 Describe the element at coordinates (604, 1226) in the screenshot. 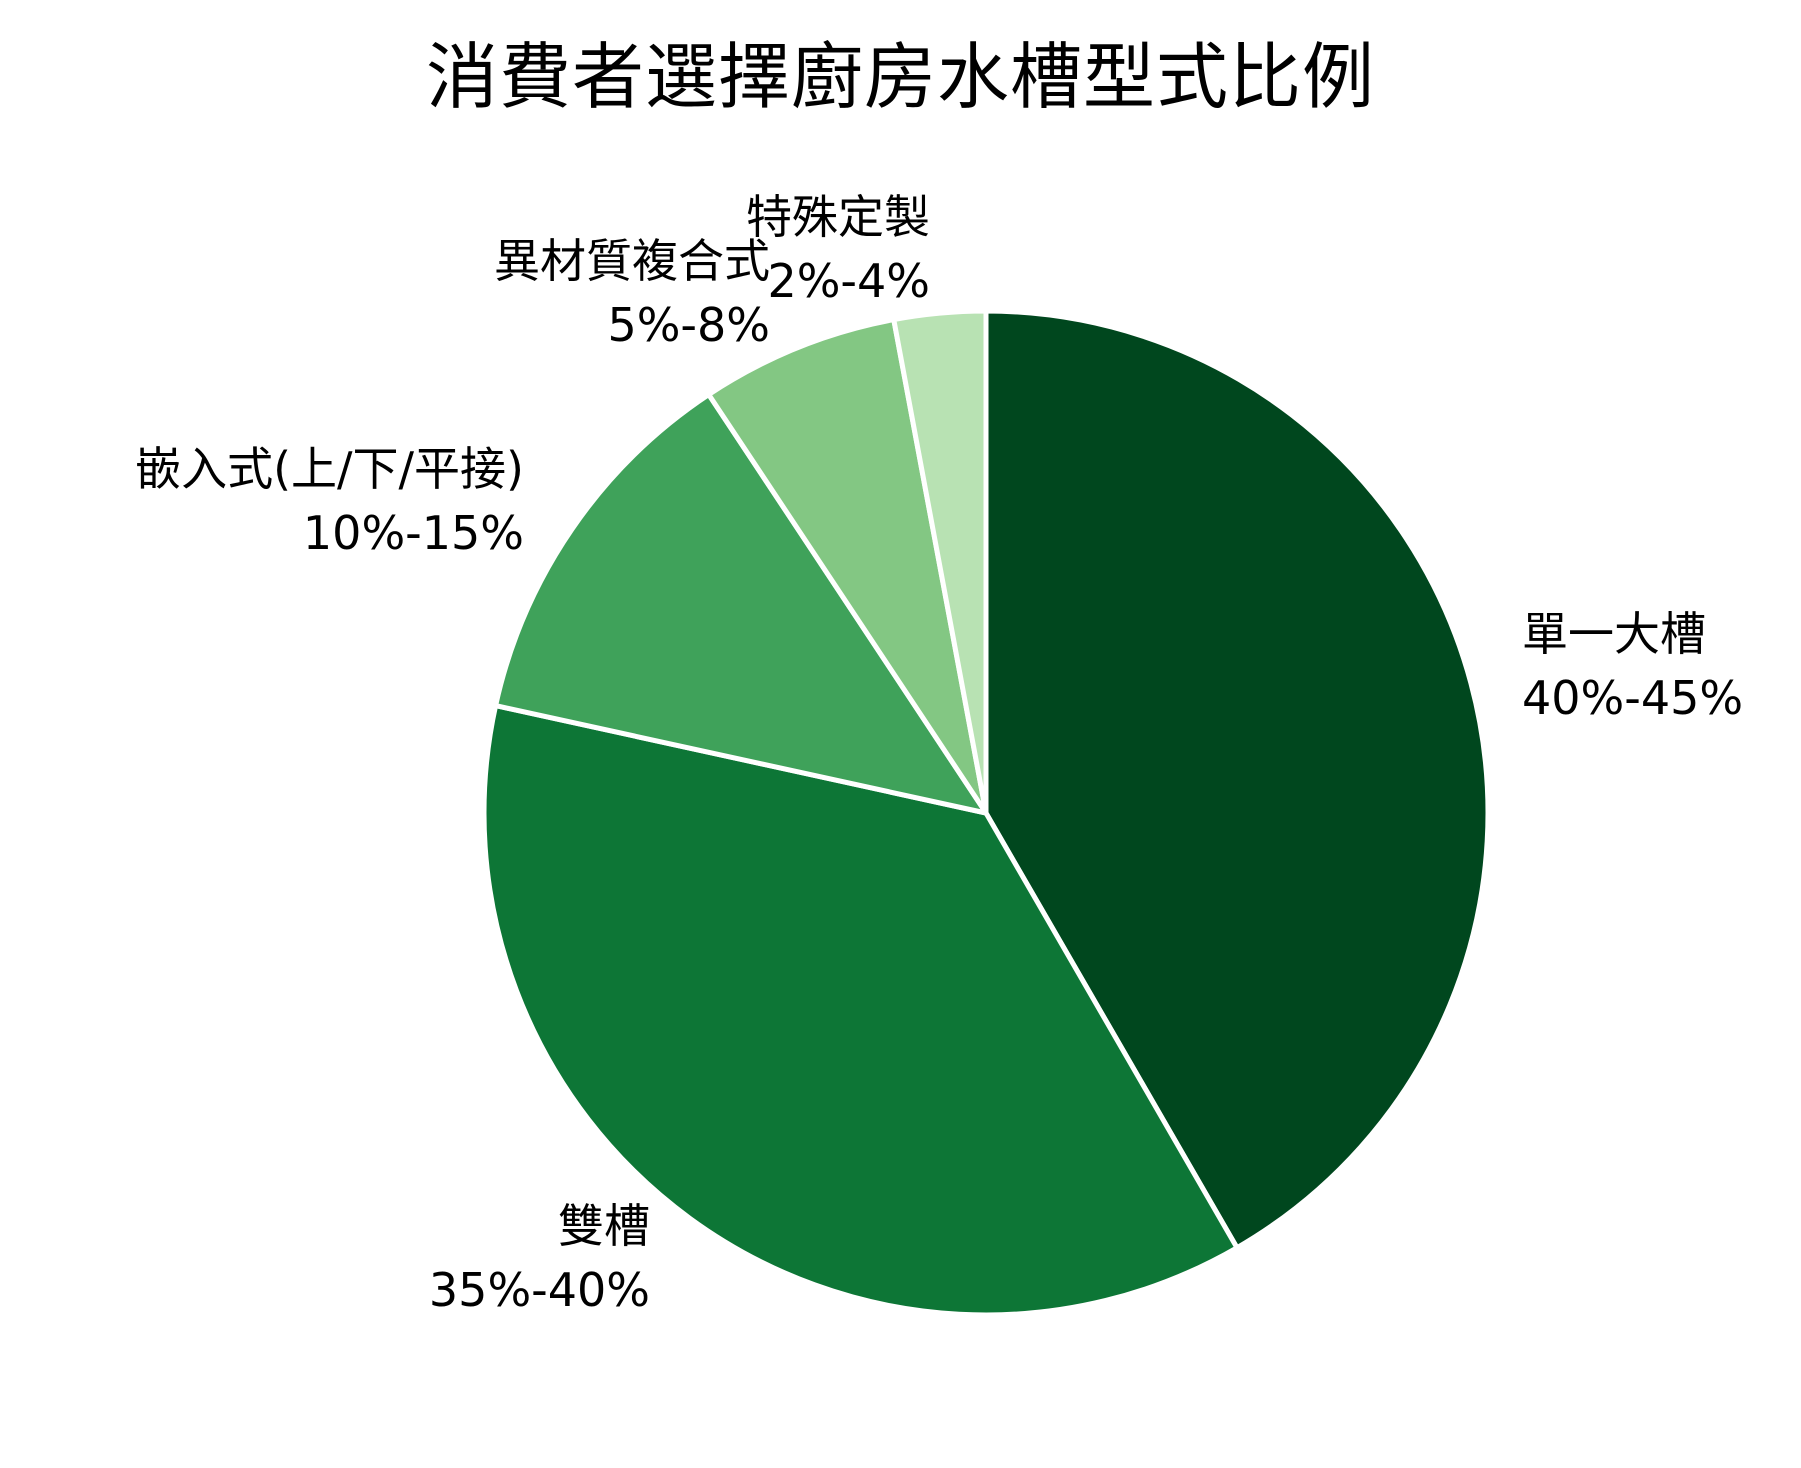

I see `slice-label-1: 雙槽` at that location.